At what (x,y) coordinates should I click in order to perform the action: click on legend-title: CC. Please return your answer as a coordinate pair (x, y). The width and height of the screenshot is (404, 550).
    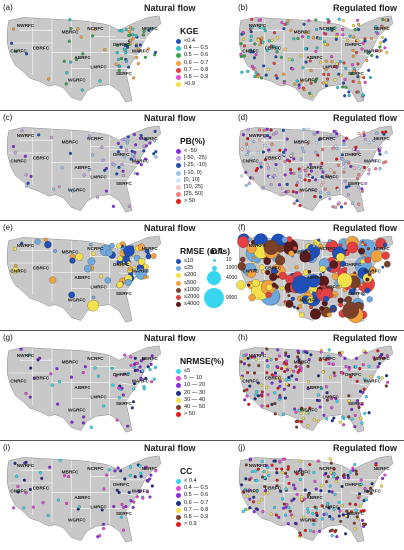
    Looking at the image, I should click on (186, 471).